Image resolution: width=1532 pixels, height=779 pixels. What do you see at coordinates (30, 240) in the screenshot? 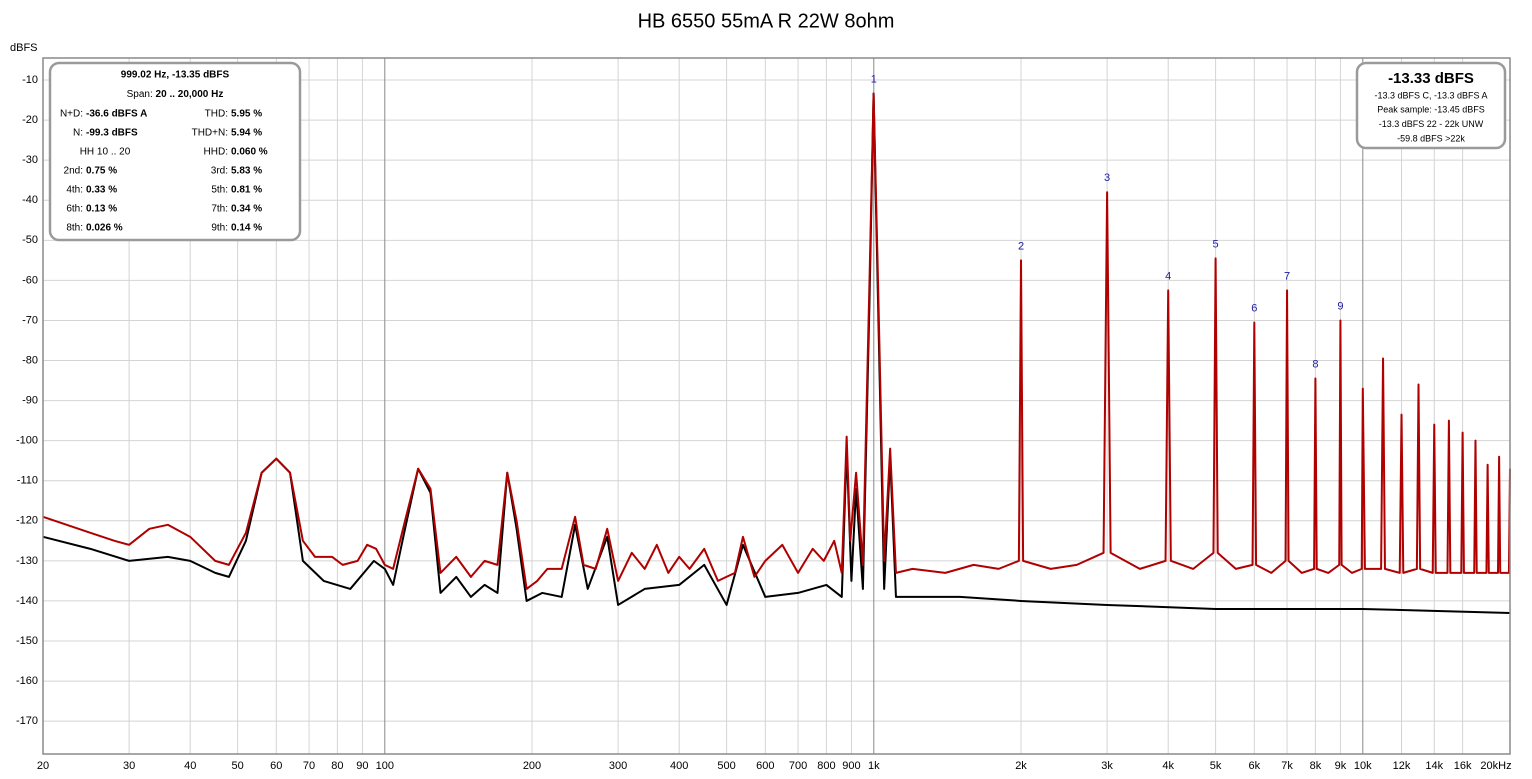
I see `y-tick-label: -50` at bounding box center [30, 240].